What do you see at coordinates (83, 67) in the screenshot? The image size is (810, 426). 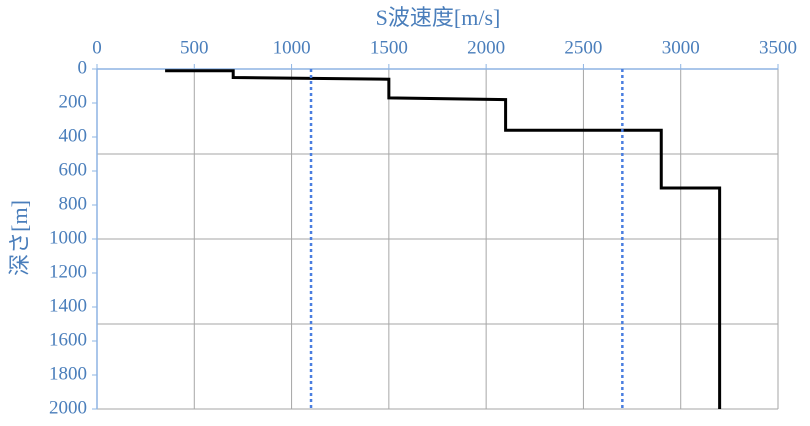 I see `y-tick-label: 0` at bounding box center [83, 67].